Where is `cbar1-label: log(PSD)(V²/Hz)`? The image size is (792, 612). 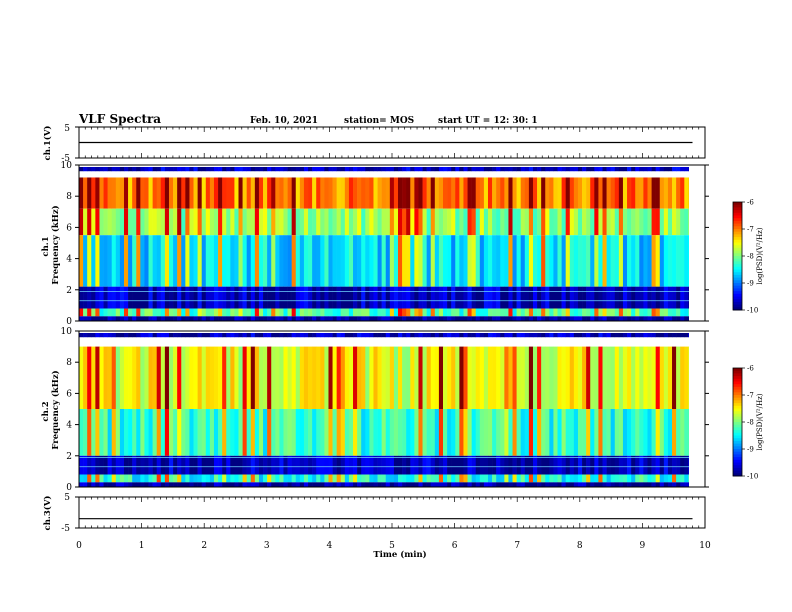 cbar1-label: log(PSD)(V²/Hz) is located at coordinates (760, 255).